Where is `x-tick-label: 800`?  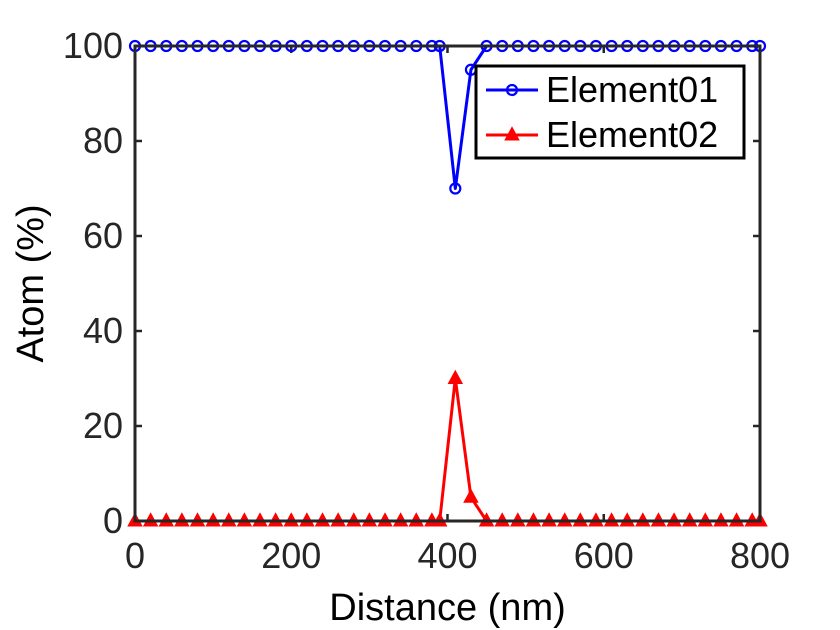 x-tick-label: 800 is located at coordinates (760, 555).